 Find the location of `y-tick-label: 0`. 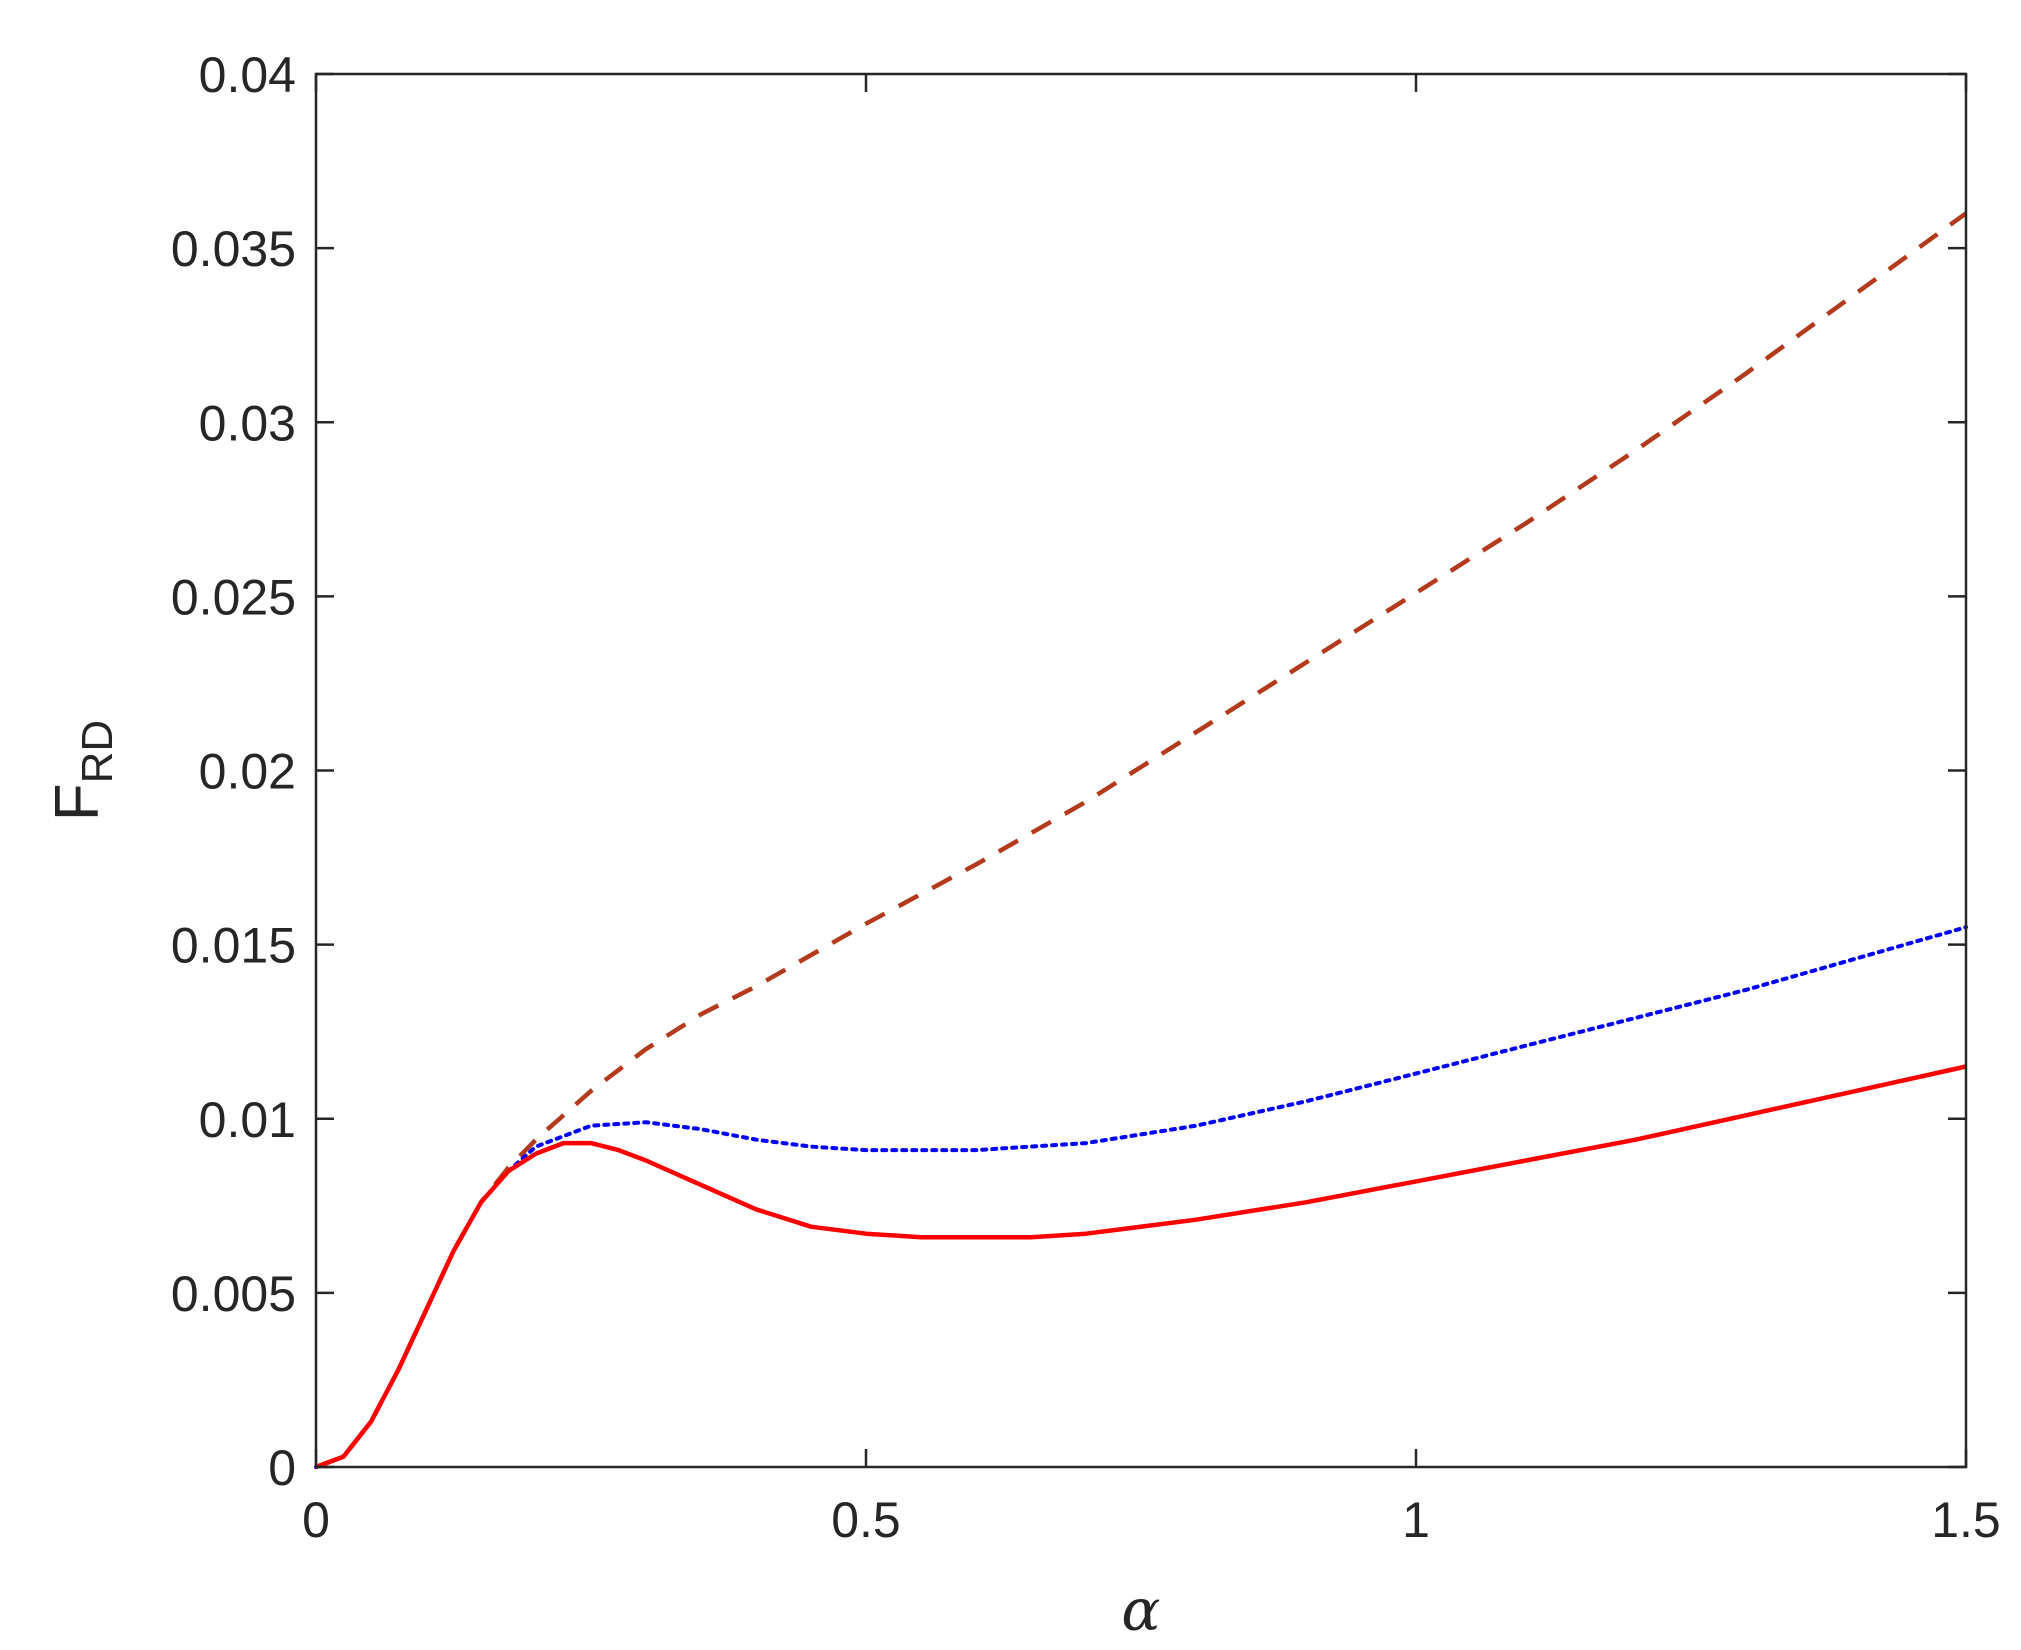

y-tick-label: 0 is located at coordinates (282, 1468).